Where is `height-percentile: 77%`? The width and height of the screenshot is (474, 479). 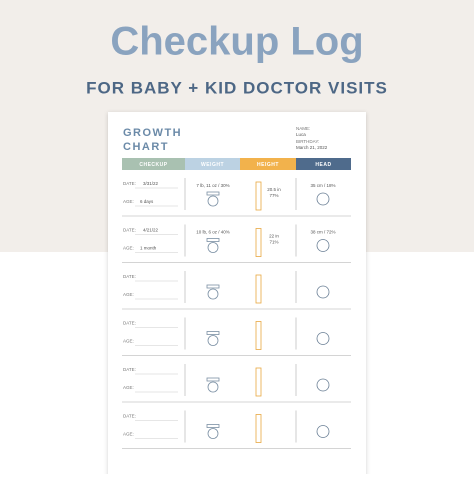 height-percentile: 77% is located at coordinates (273, 195).